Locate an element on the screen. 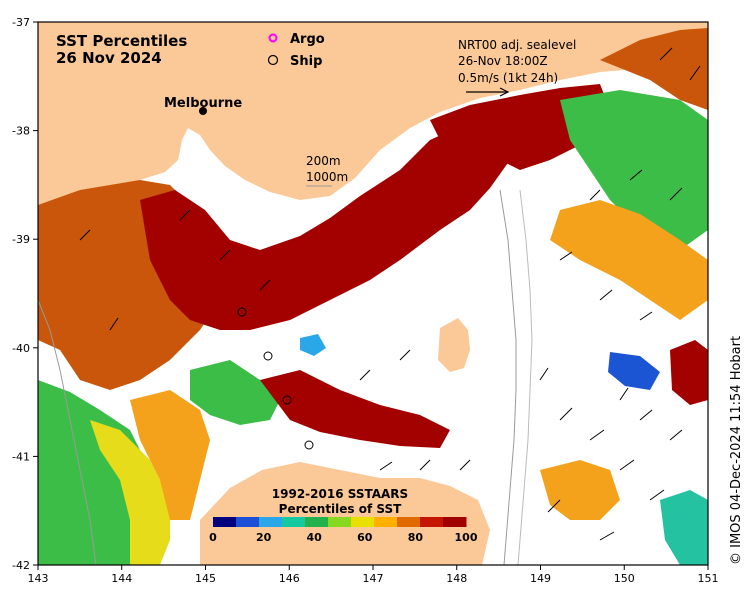 The height and width of the screenshot is (600, 750). contour-1000m is located at coordinates (525, 377).